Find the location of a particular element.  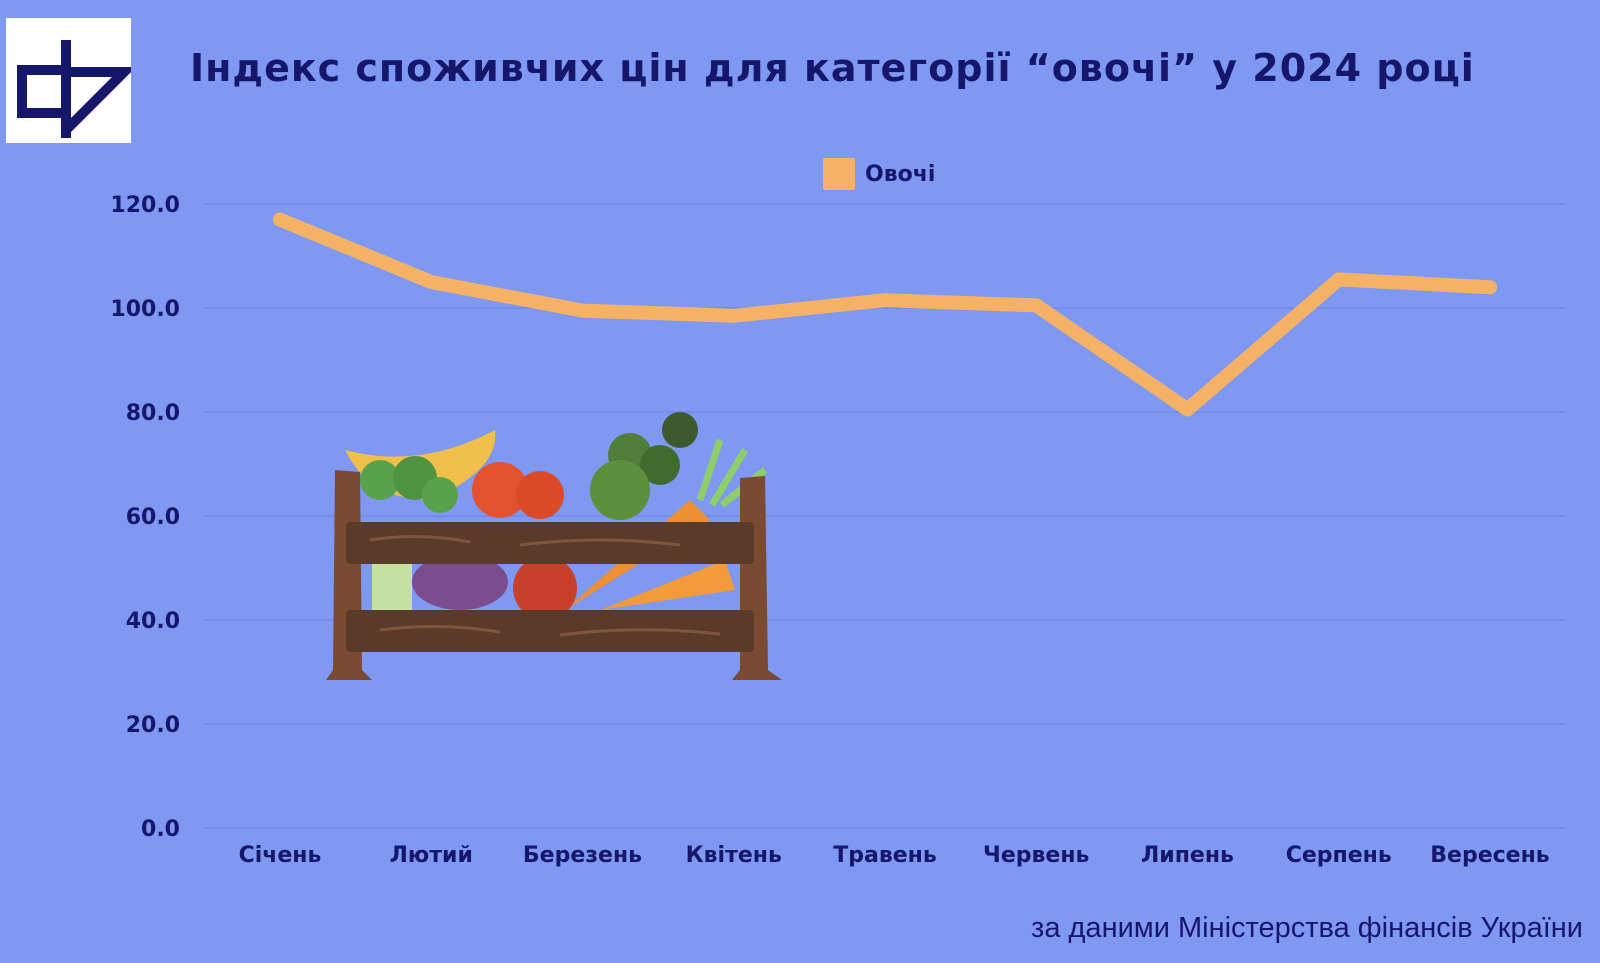

y-tick-label: 120.0 is located at coordinates (145, 205).